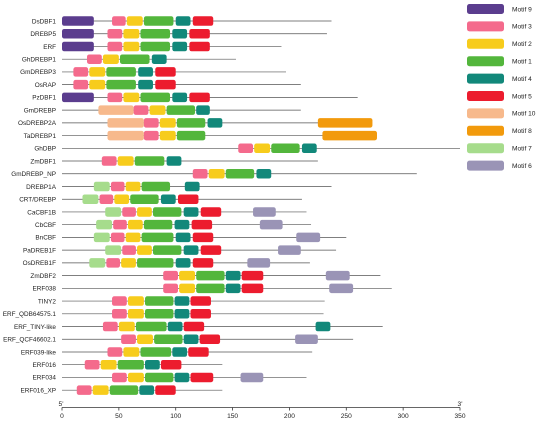  Describe the element at coordinates (501, 113) in the screenshot. I see `legend-item: Motif 10` at that location.